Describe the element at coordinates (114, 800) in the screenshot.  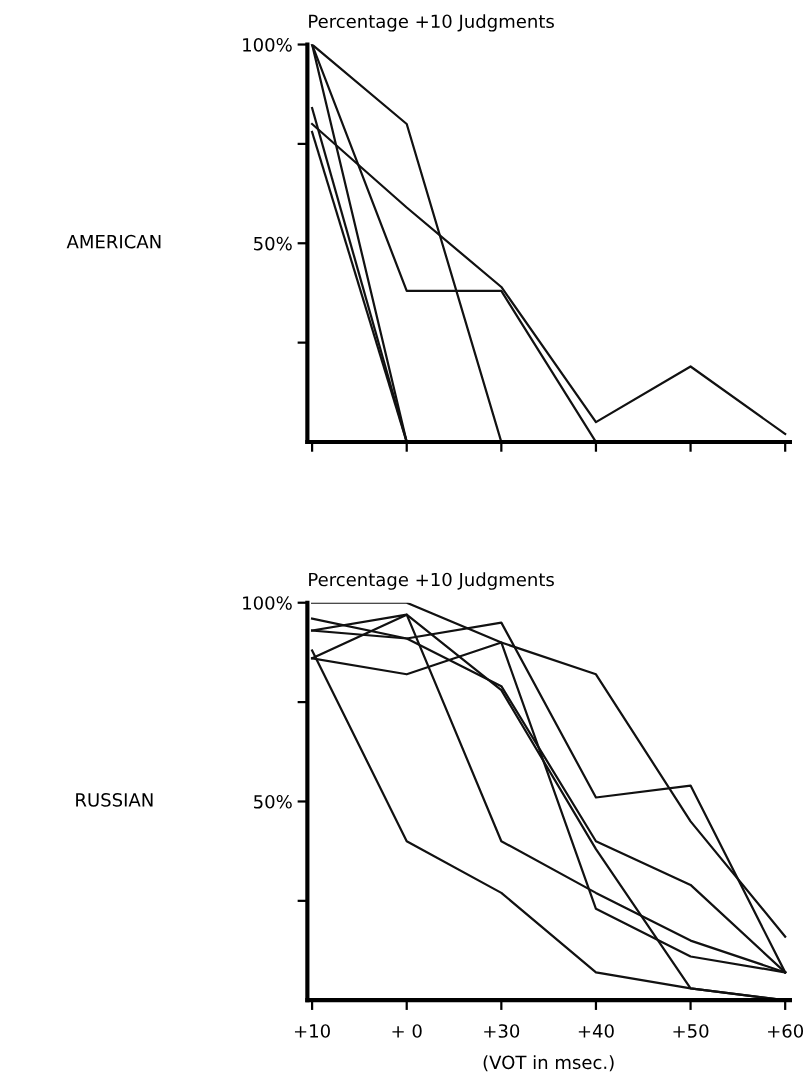
I see `y-axis-title: RUSSIAN` at that location.